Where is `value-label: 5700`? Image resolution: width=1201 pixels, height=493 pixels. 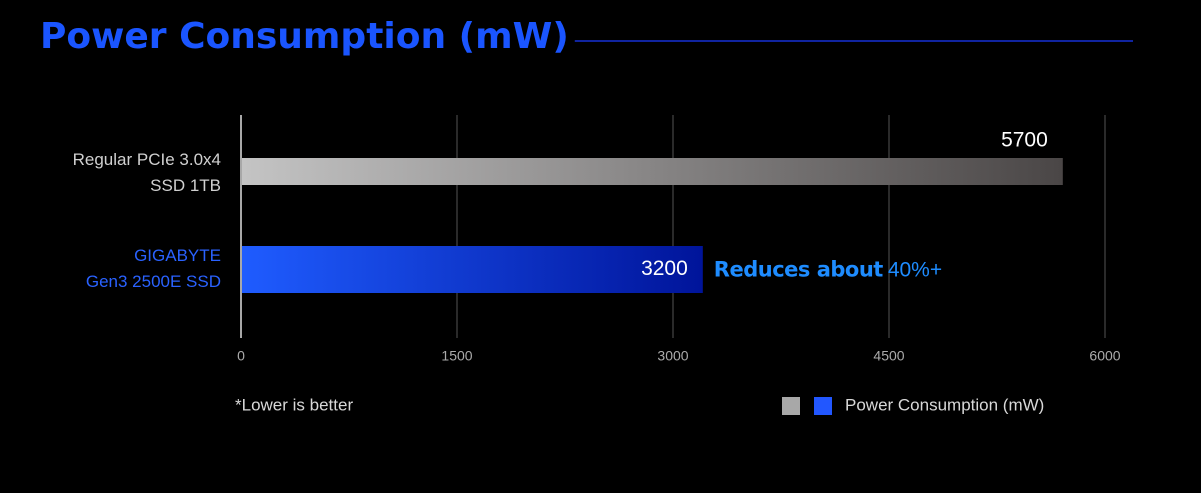 value-label: 5700 is located at coordinates (1024, 140).